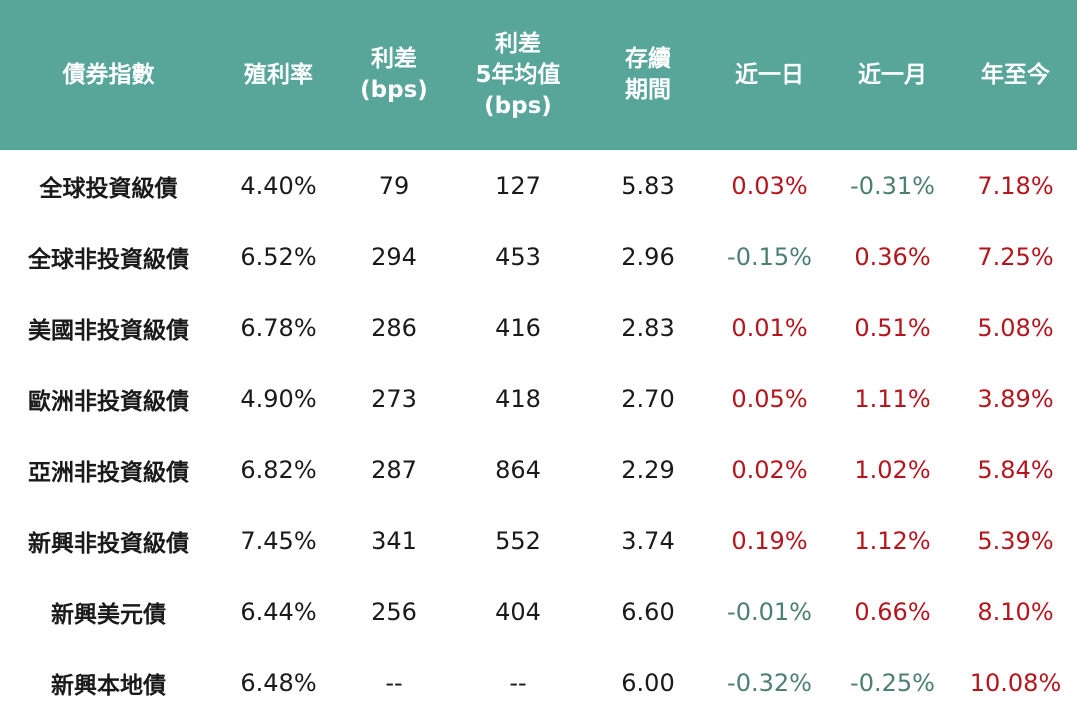 Image resolution: width=1077 pixels, height=718 pixels. What do you see at coordinates (648, 540) in the screenshot?
I see `duration-cell: 3.74` at bounding box center [648, 540].